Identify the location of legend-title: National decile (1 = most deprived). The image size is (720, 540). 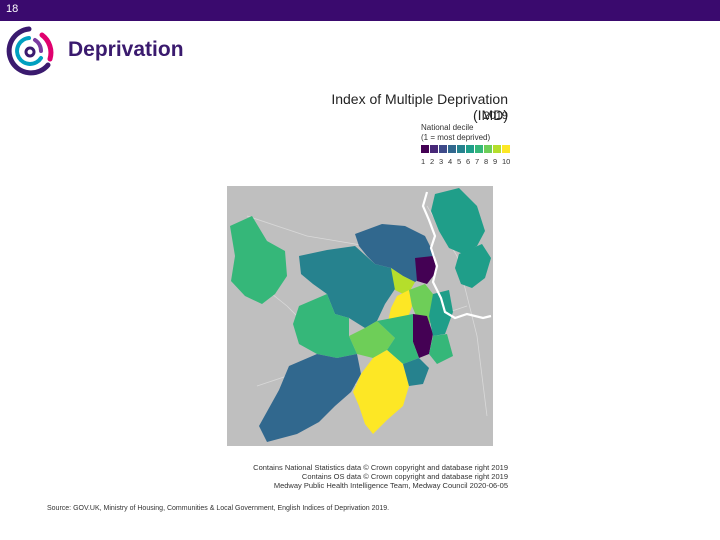
(471, 133).